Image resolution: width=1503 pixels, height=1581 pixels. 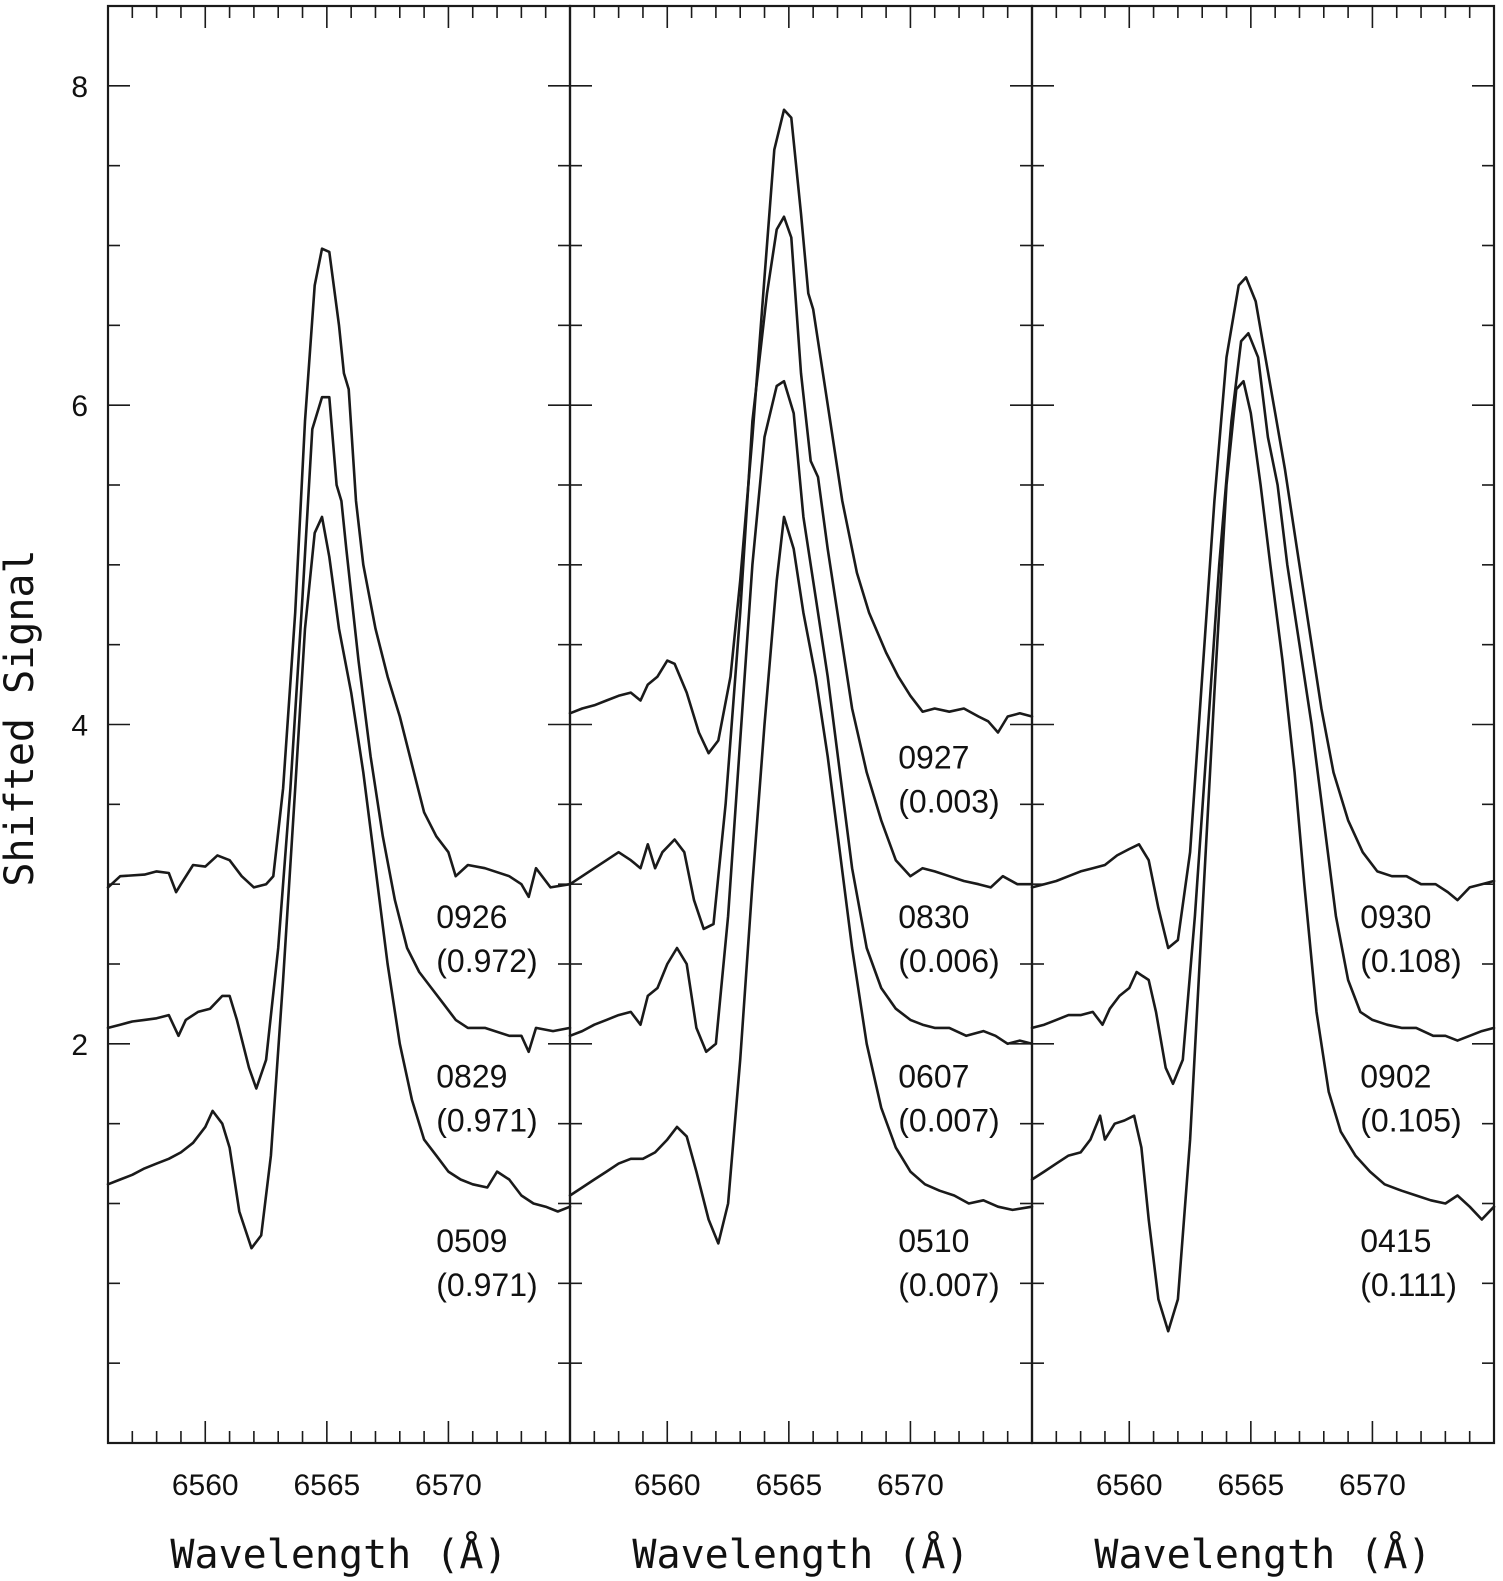 What do you see at coordinates (1408, 1285) in the screenshot?
I see `annotation-phase: (0.111)` at bounding box center [1408, 1285].